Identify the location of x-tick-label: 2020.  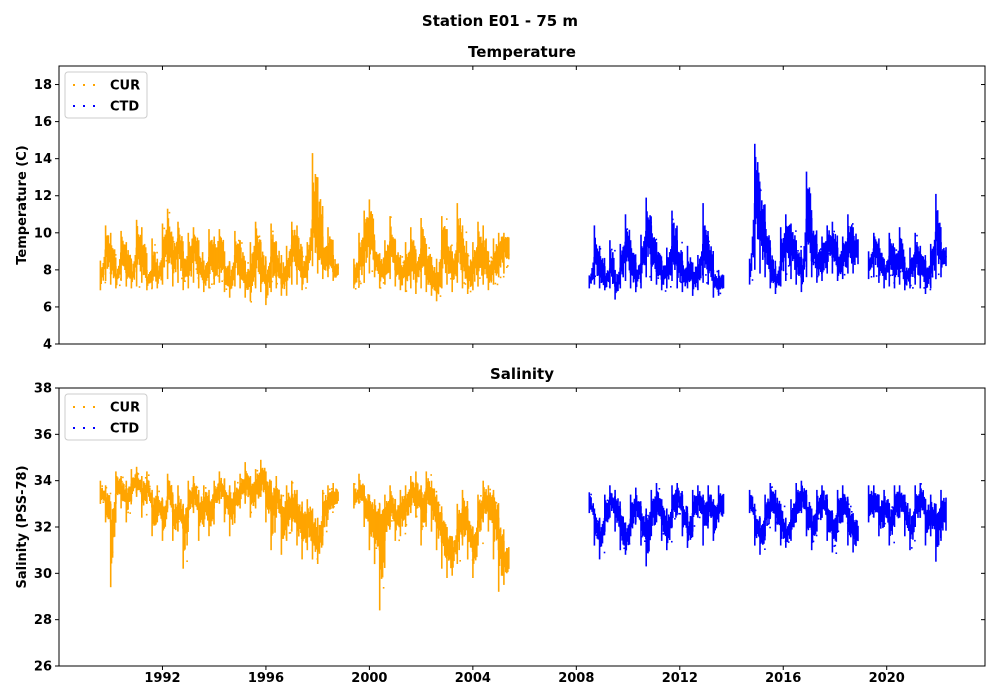
(887, 678).